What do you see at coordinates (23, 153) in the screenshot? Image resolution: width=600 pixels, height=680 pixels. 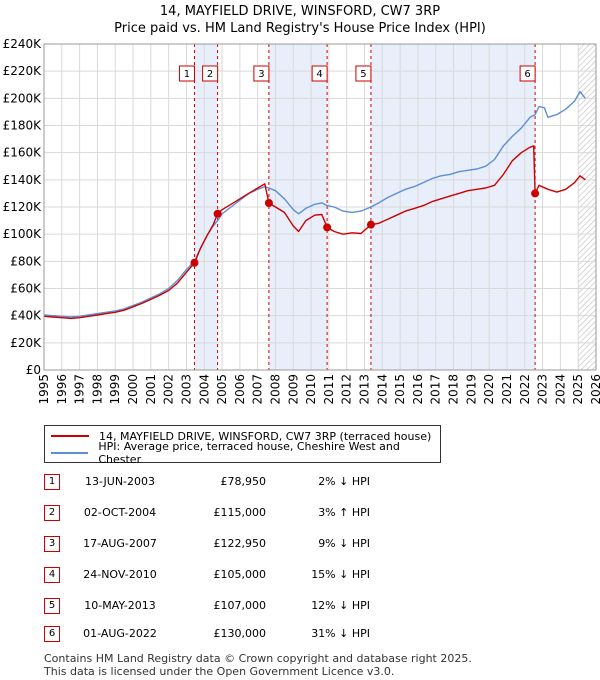 I see `y-tick-label: £160K` at bounding box center [23, 153].